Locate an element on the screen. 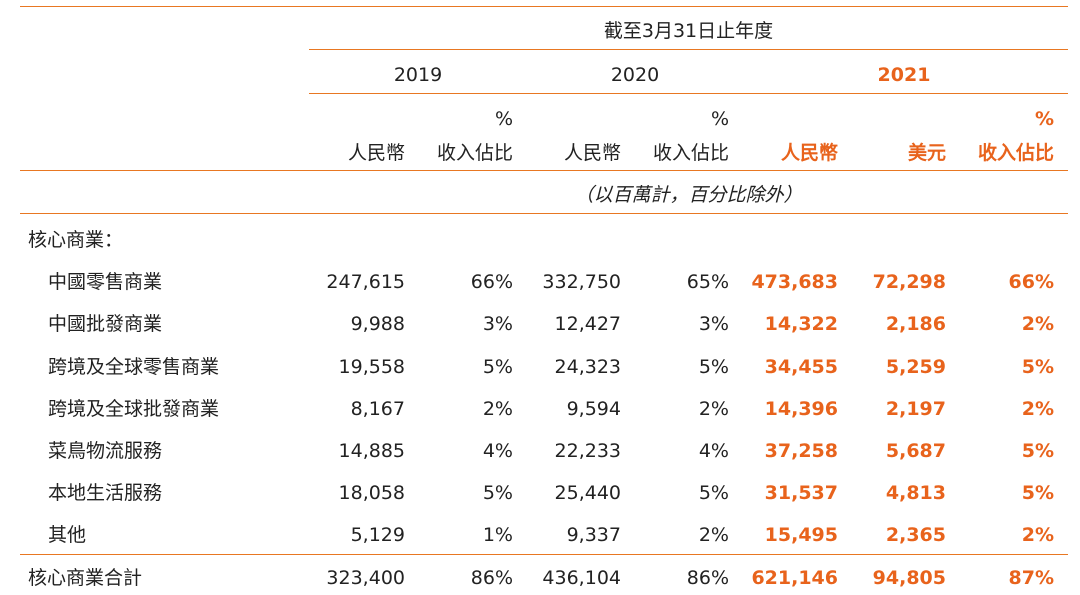 The image size is (1080, 595). cell-rmb-2021: 37,258 is located at coordinates (801, 451).